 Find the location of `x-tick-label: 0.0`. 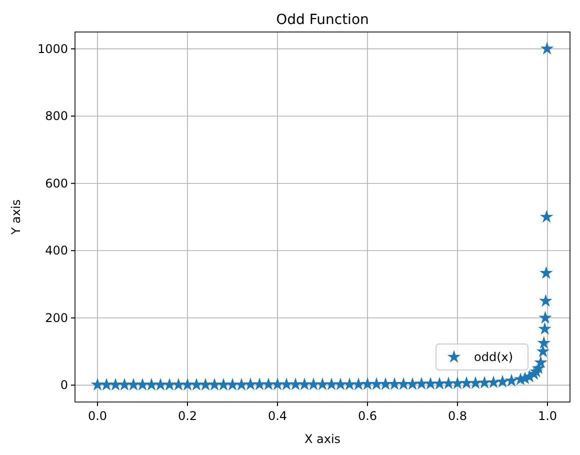

x-tick-label: 0.0 is located at coordinates (98, 416).